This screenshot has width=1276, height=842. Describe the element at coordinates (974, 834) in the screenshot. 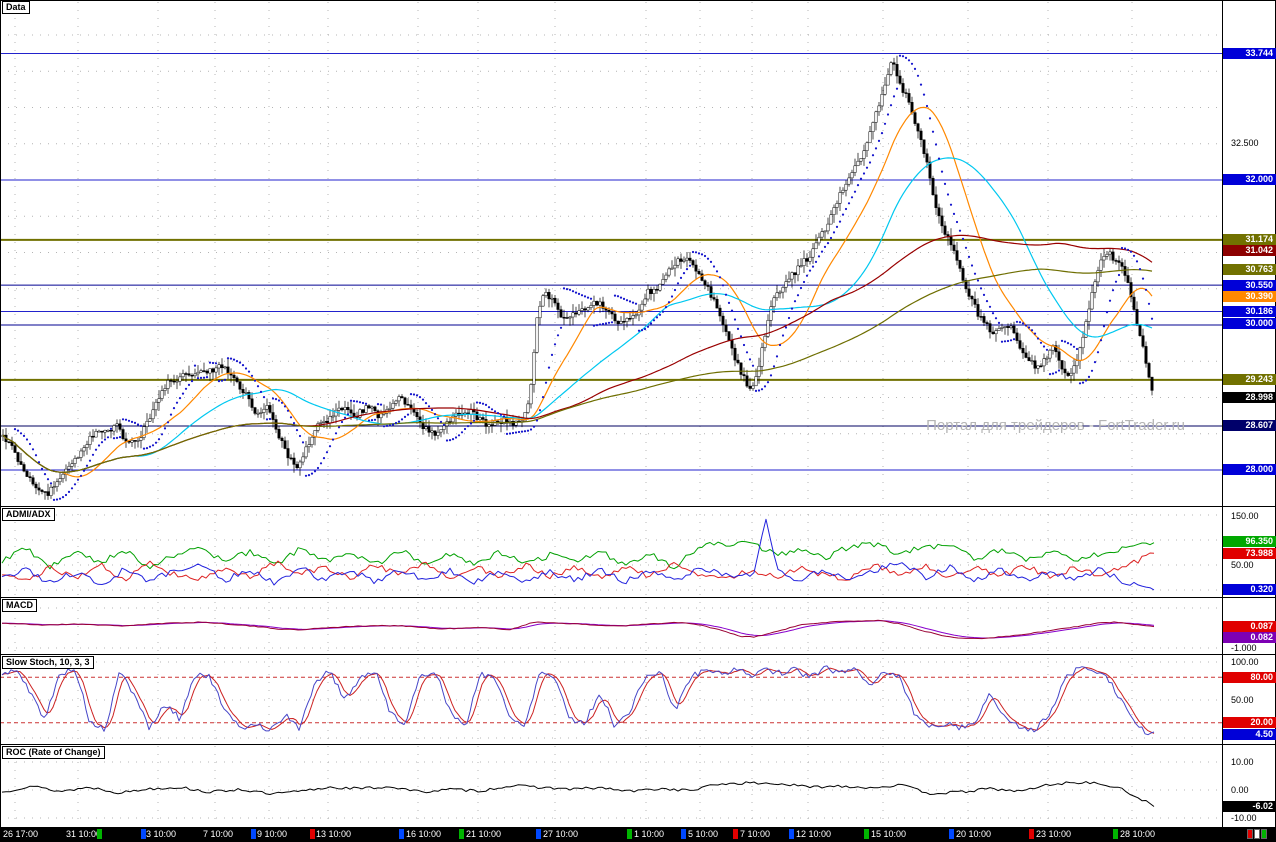

I see `time-label: 20 10:00` at that location.